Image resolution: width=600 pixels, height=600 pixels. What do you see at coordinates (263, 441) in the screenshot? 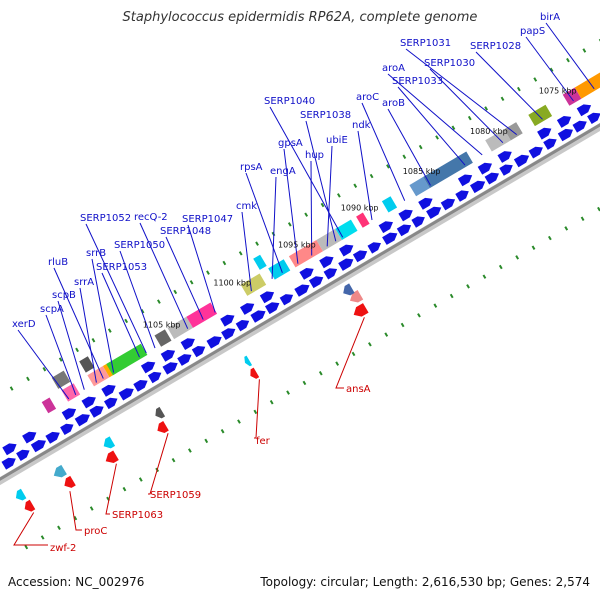
I see `reverse-gene-label: fer` at bounding box center [263, 441].